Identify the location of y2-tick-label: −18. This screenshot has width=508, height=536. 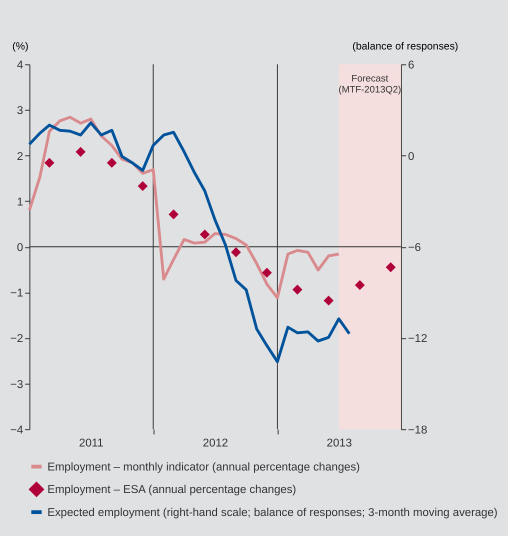
(418, 430).